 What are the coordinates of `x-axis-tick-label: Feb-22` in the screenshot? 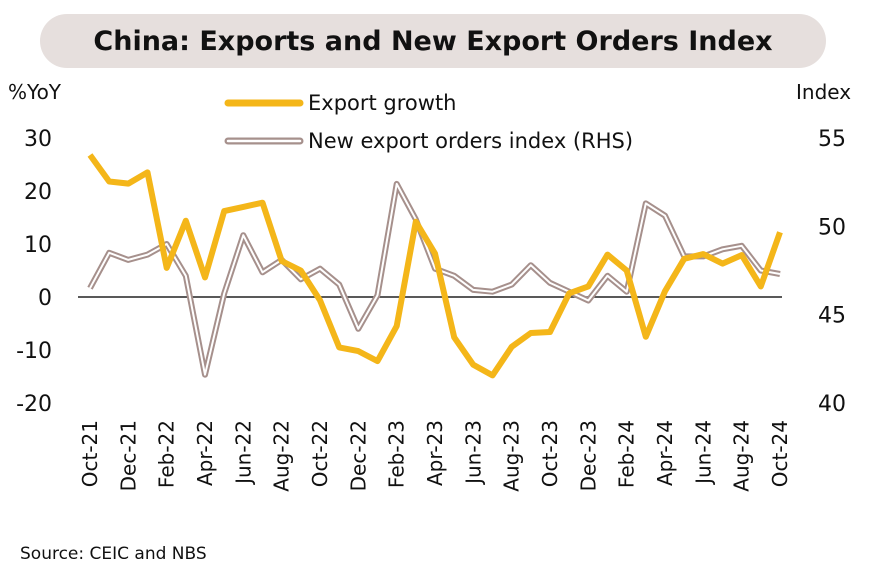 It's located at (167, 454).